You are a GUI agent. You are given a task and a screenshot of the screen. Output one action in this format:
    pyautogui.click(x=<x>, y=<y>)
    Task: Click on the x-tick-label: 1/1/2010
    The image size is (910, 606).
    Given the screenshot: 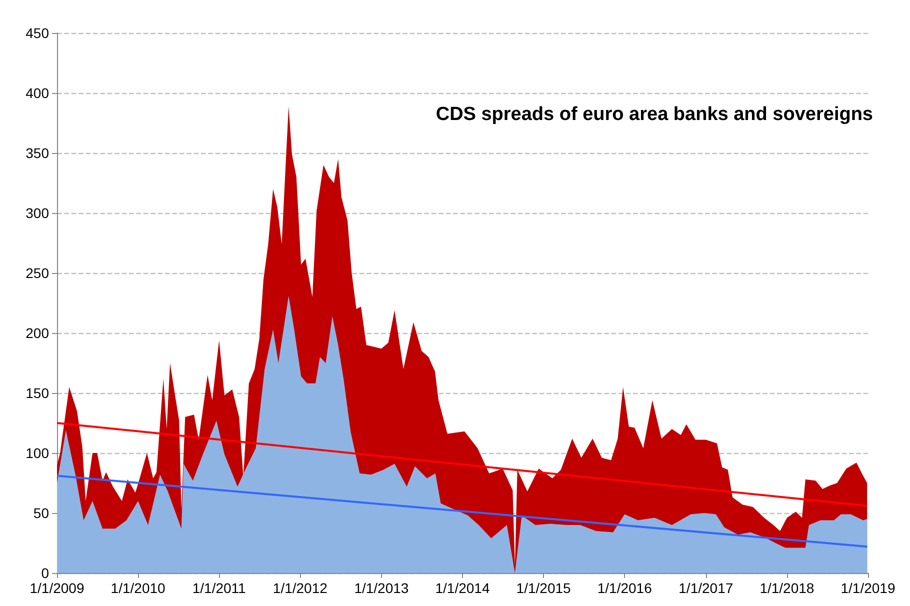 What is the action you would take?
    pyautogui.click(x=138, y=588)
    